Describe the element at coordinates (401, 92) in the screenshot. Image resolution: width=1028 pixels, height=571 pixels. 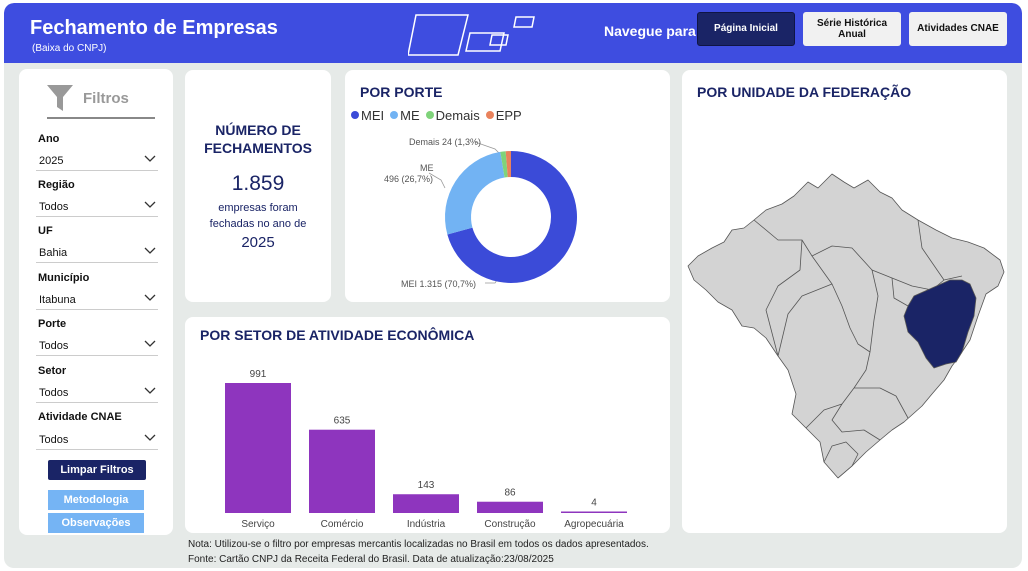
I see `size-chart-title: POR PORTE` at that location.